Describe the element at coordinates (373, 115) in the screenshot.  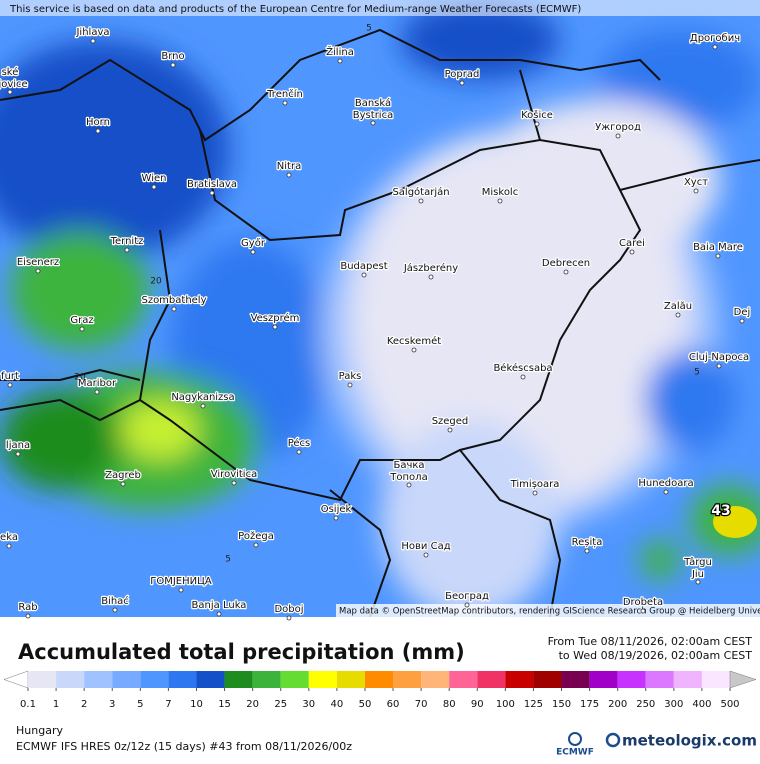
I see `city-label: Bystrica` at that location.